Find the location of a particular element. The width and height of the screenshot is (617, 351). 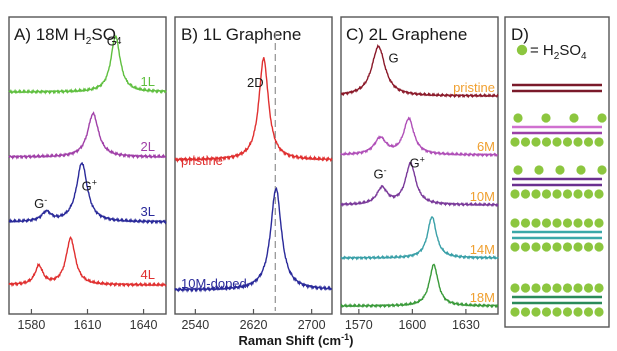

trace-label-18m: 18M is located at coordinates (482, 297).